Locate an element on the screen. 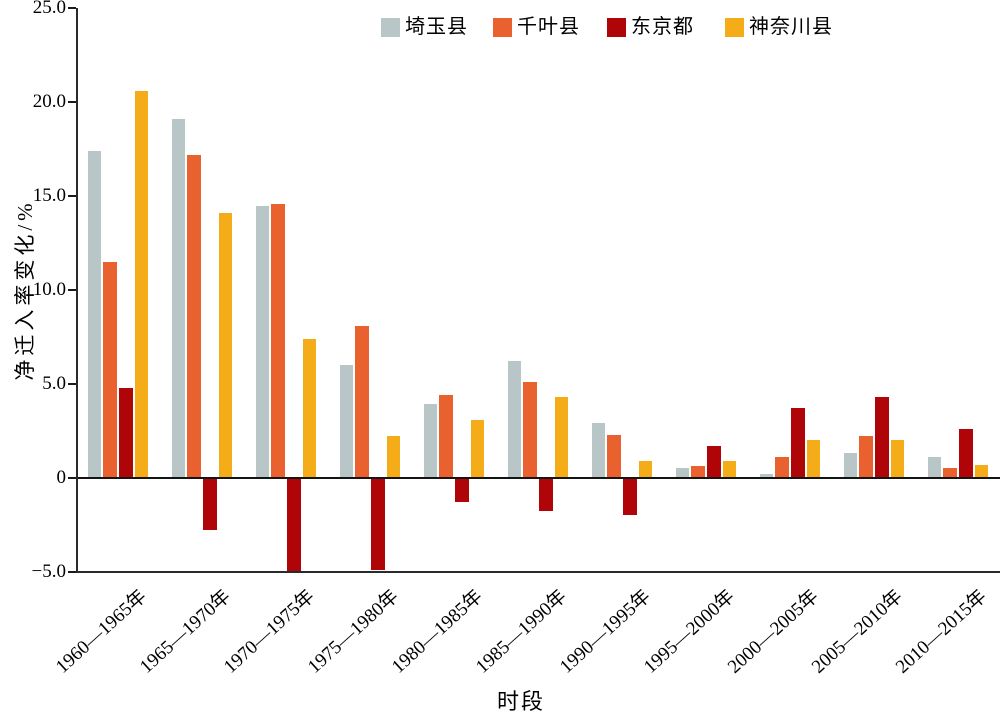 The height and width of the screenshot is (715, 1000). bar-神奈川县-1975—1980年 is located at coordinates (393, 457).